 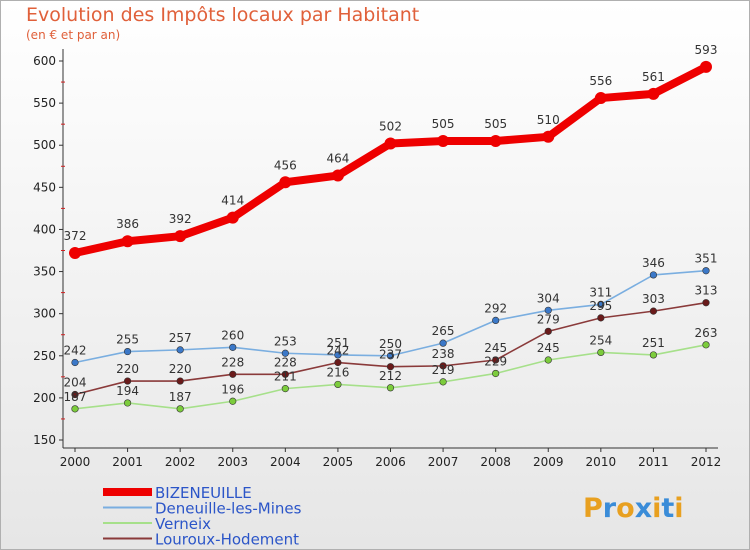 I want to click on y-tick-label: 250, so click(x=44, y=356).